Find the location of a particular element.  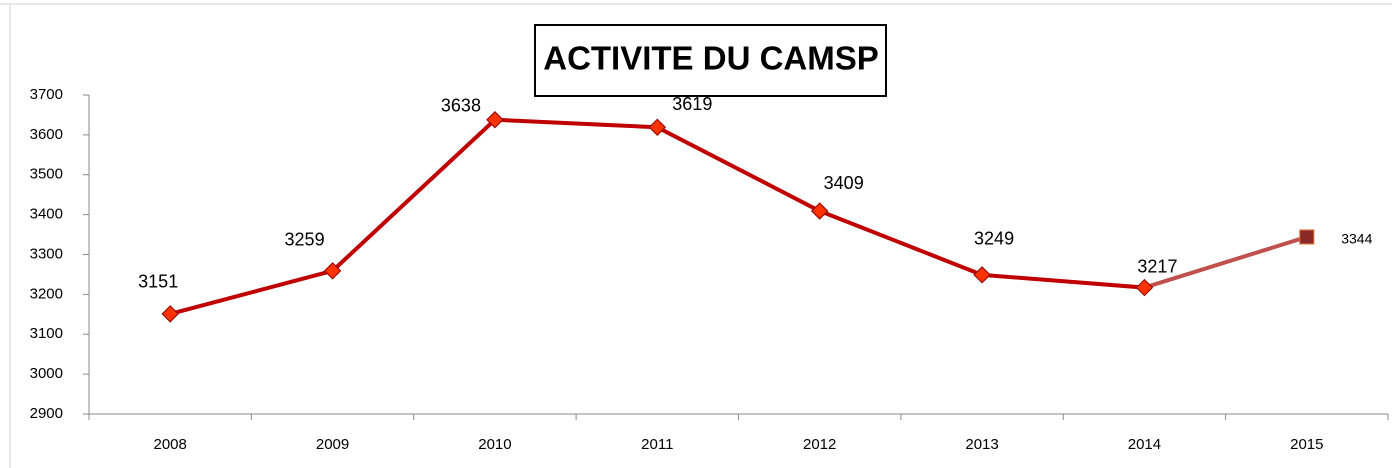

data-label: 3151 is located at coordinates (158, 282).